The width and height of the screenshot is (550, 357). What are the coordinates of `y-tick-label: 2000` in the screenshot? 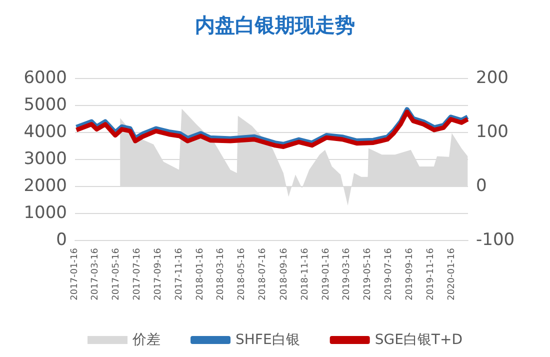 It's located at (45, 186).